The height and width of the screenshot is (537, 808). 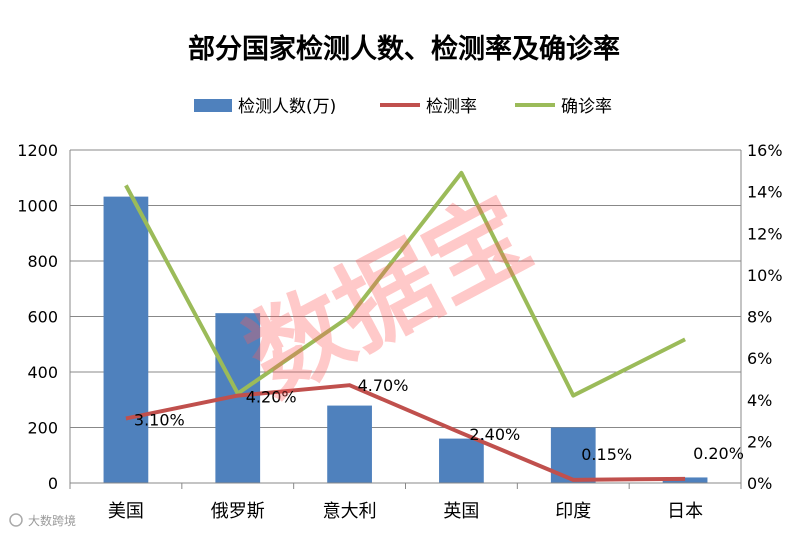 What do you see at coordinates (287, 107) in the screenshot?
I see `legend-label-tests: 检测人数(万)` at bounding box center [287, 107].